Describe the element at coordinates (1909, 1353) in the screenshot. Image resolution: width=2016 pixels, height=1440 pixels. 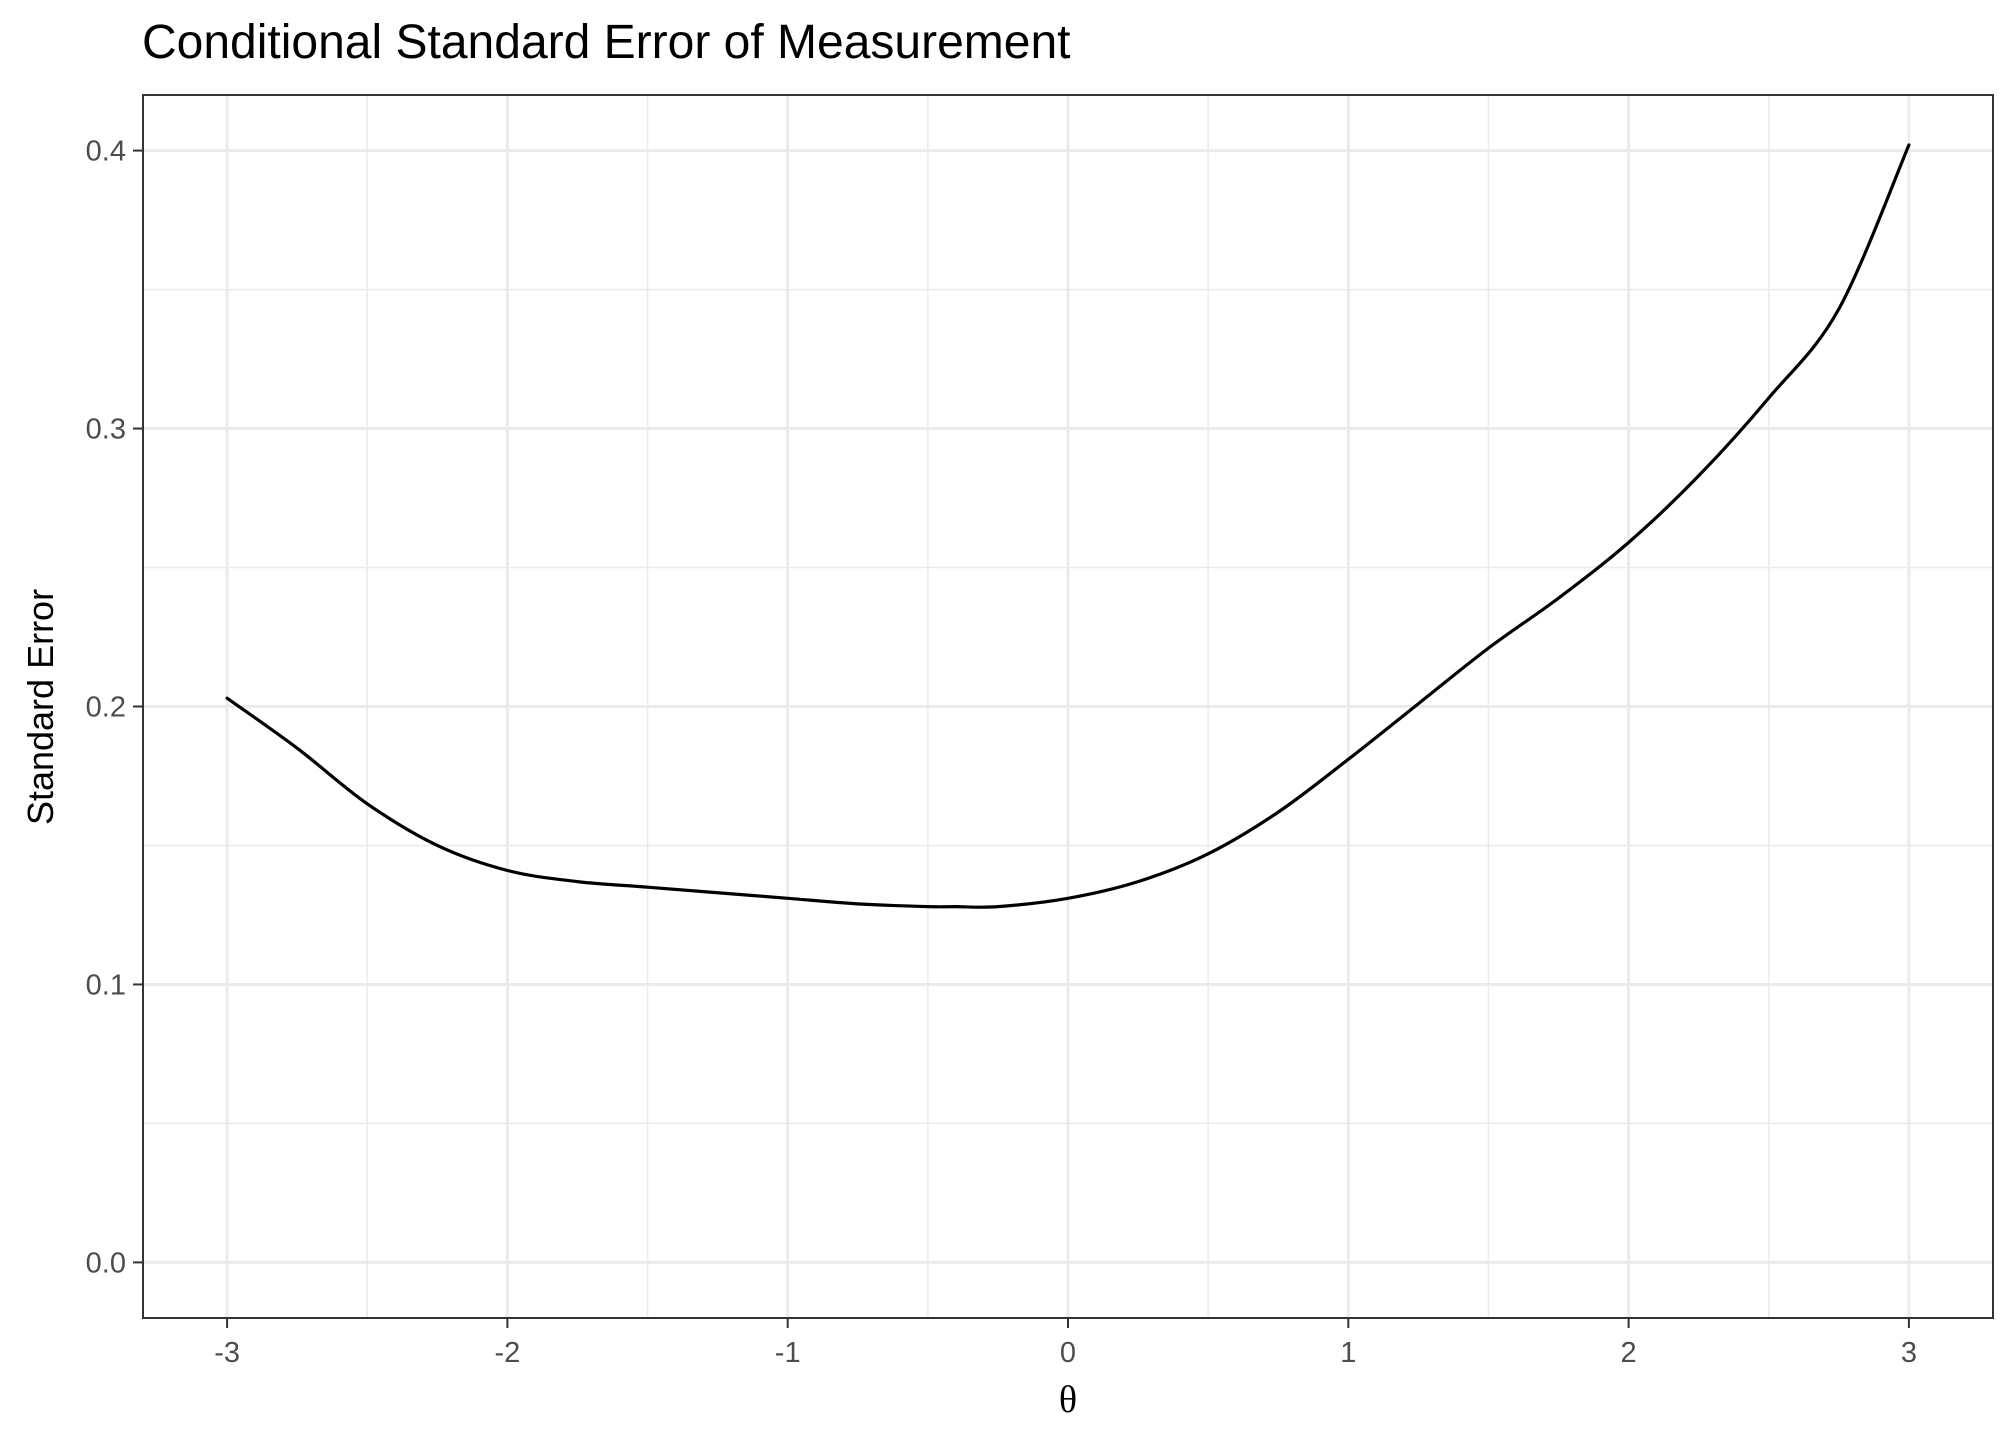
I see `x-tick-label: 3` at that location.